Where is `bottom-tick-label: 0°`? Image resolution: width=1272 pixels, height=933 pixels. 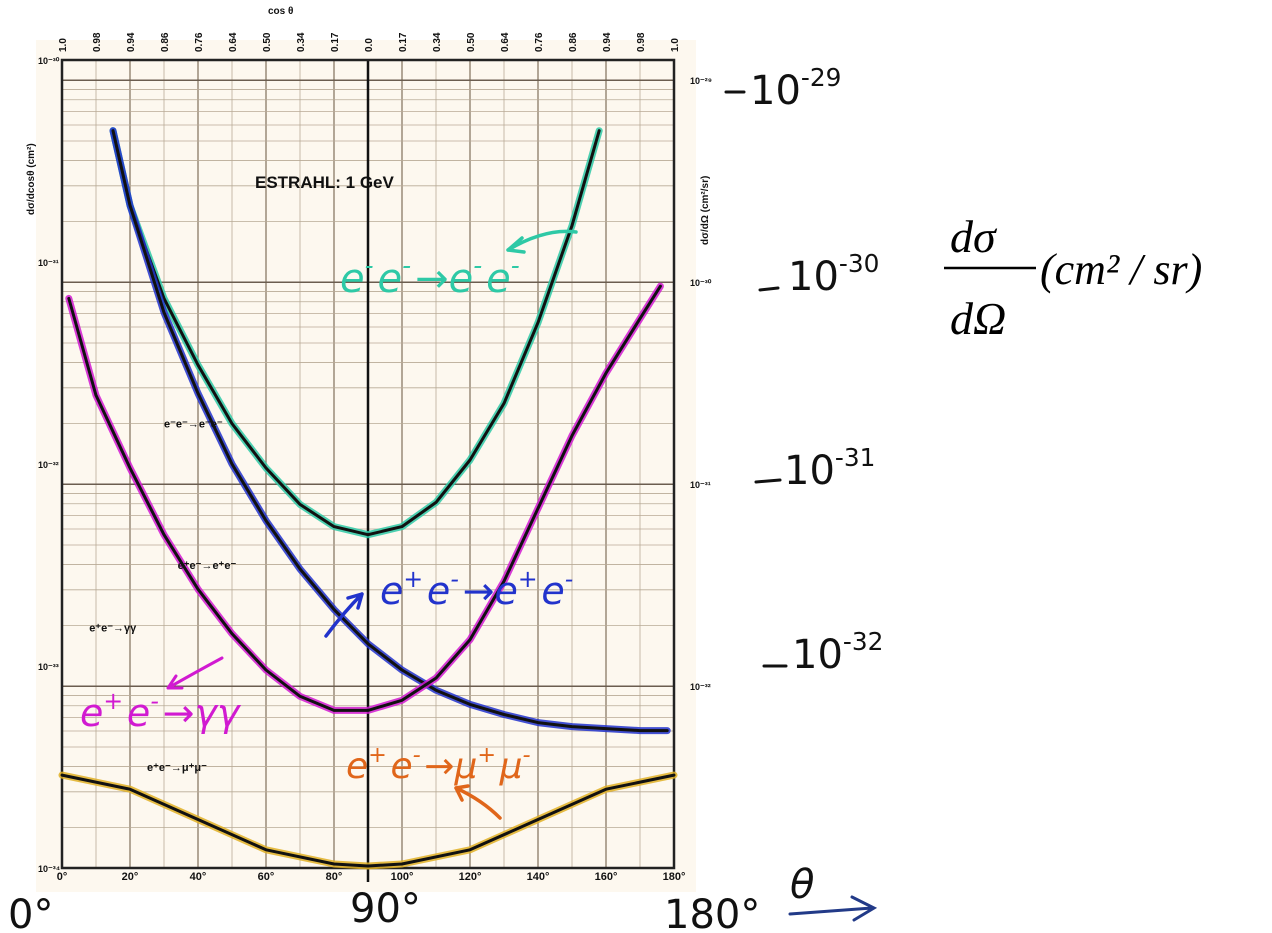 bottom-tick-label: 0° is located at coordinates (62, 877).